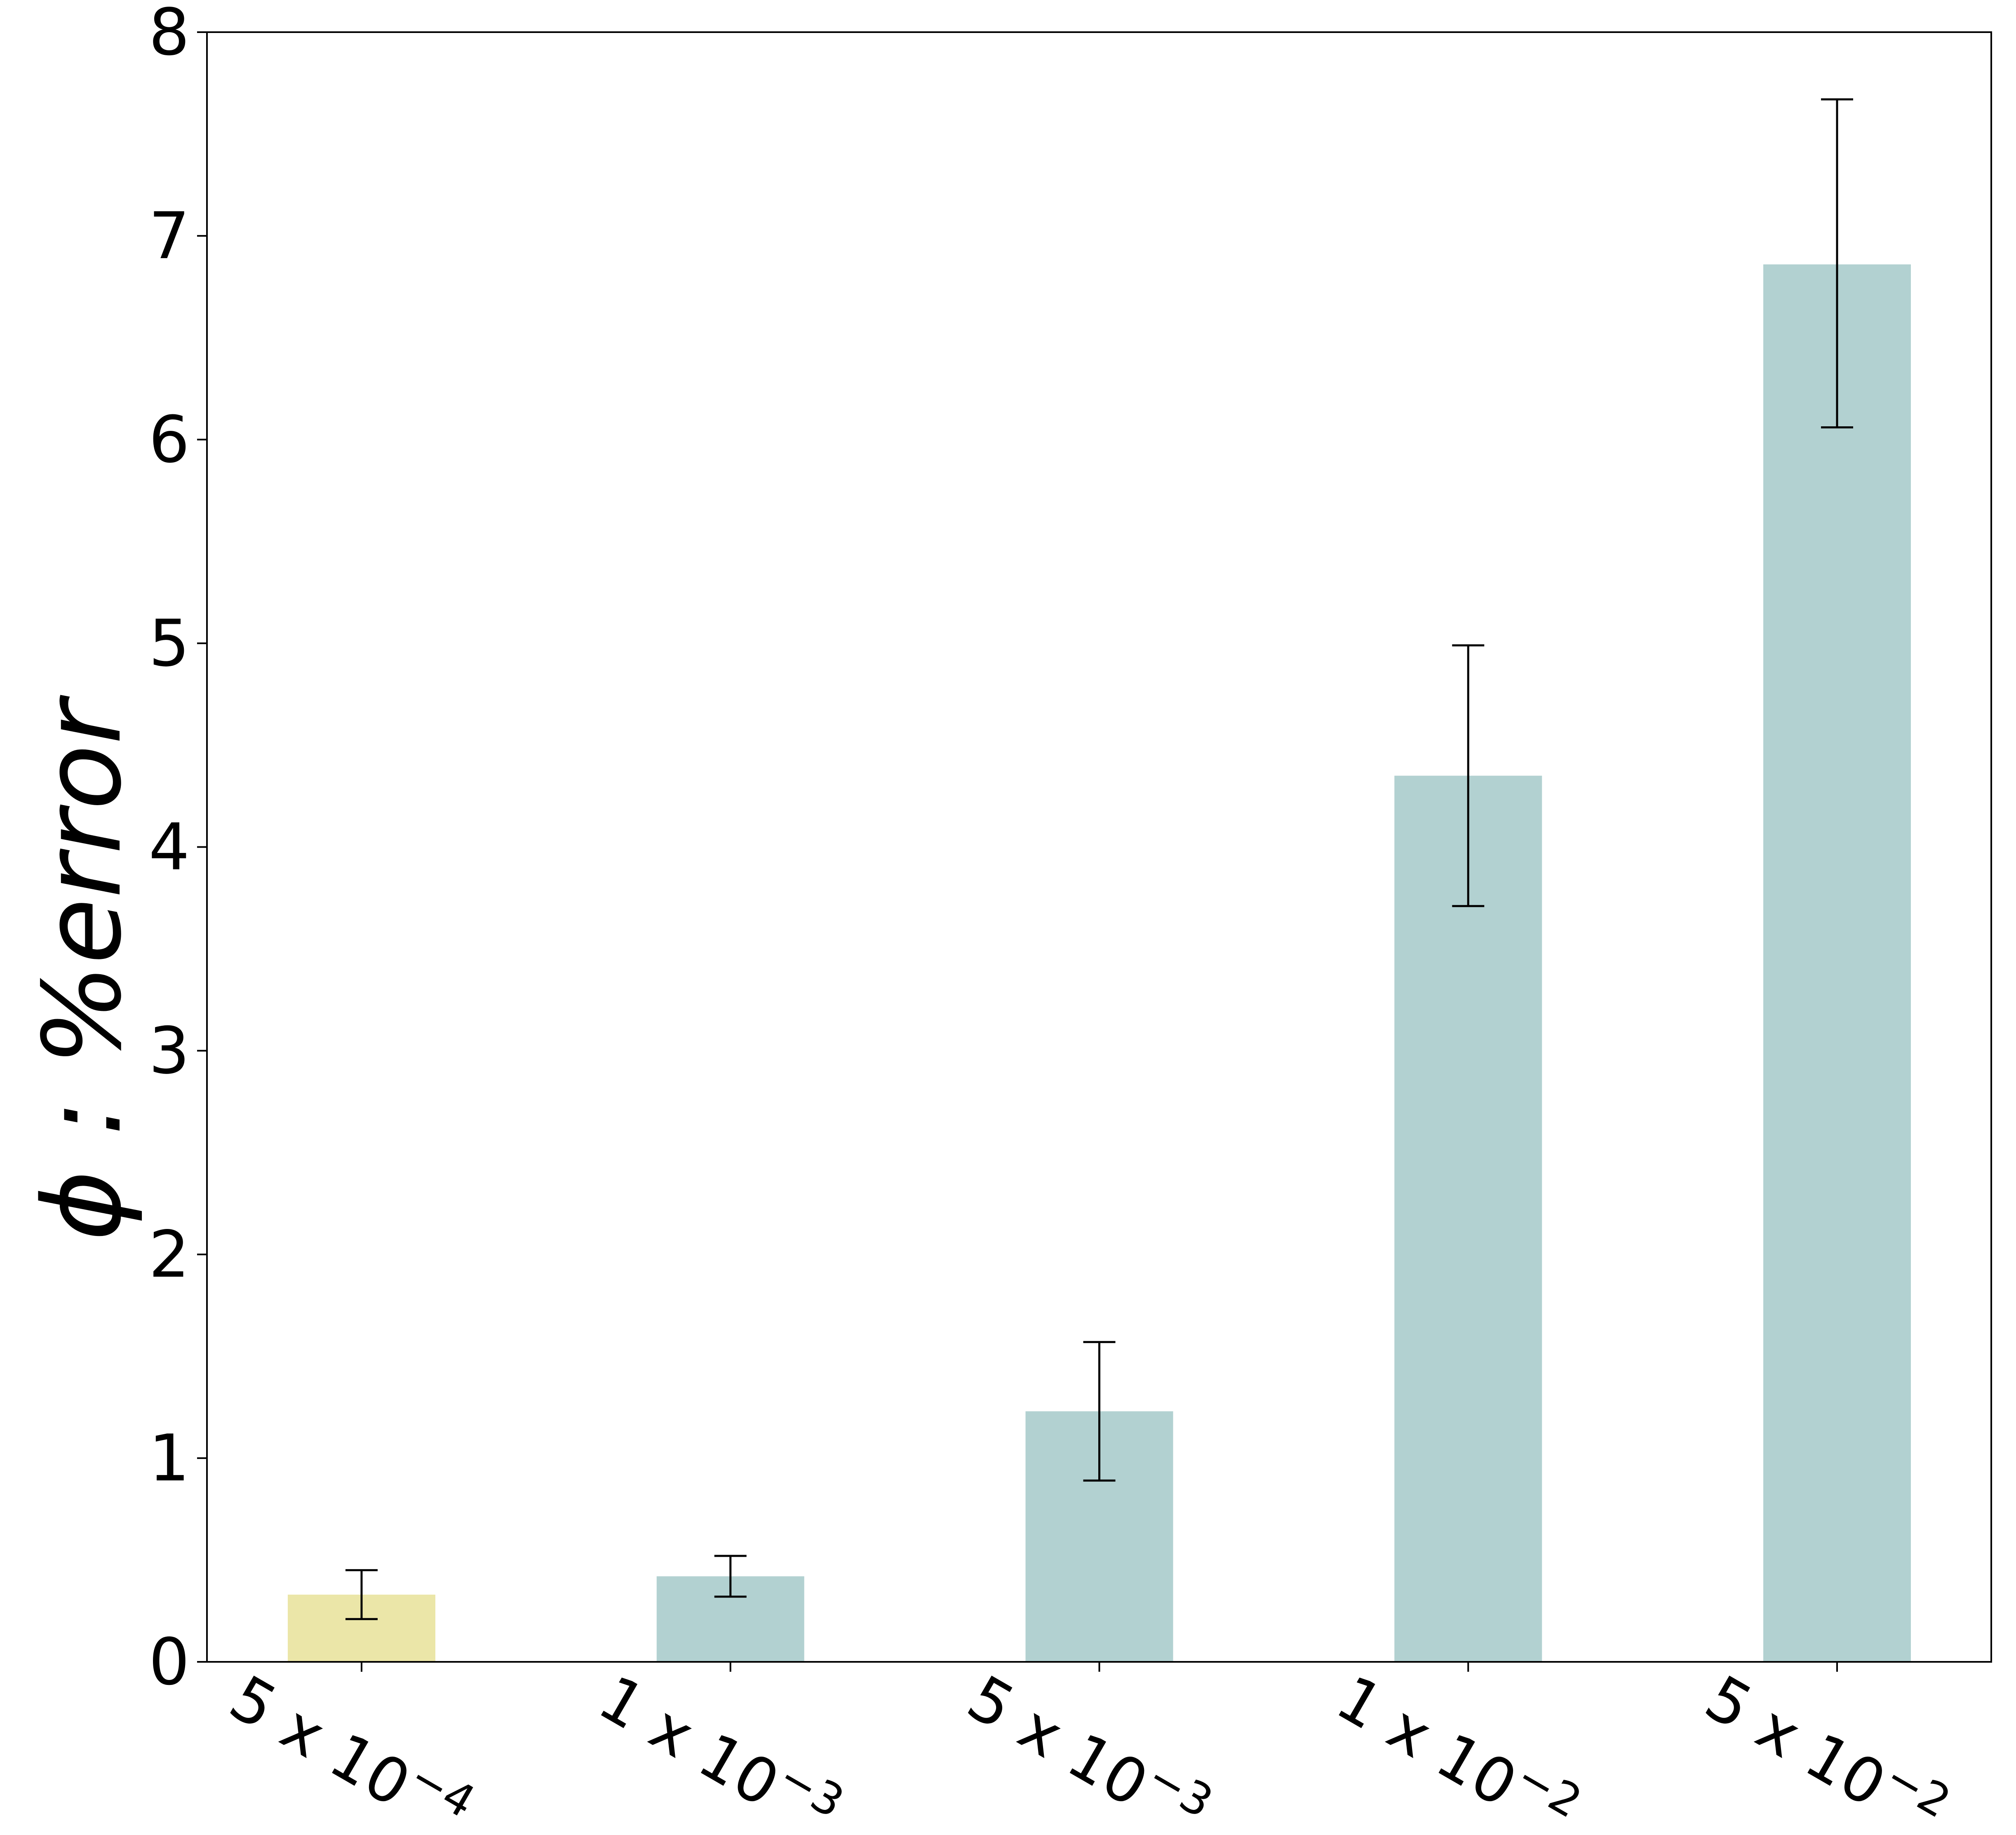 Image resolution: width=2016 pixels, height=1835 pixels. What do you see at coordinates (170, 35) in the screenshot?
I see `y-tick-label: 8` at bounding box center [170, 35].